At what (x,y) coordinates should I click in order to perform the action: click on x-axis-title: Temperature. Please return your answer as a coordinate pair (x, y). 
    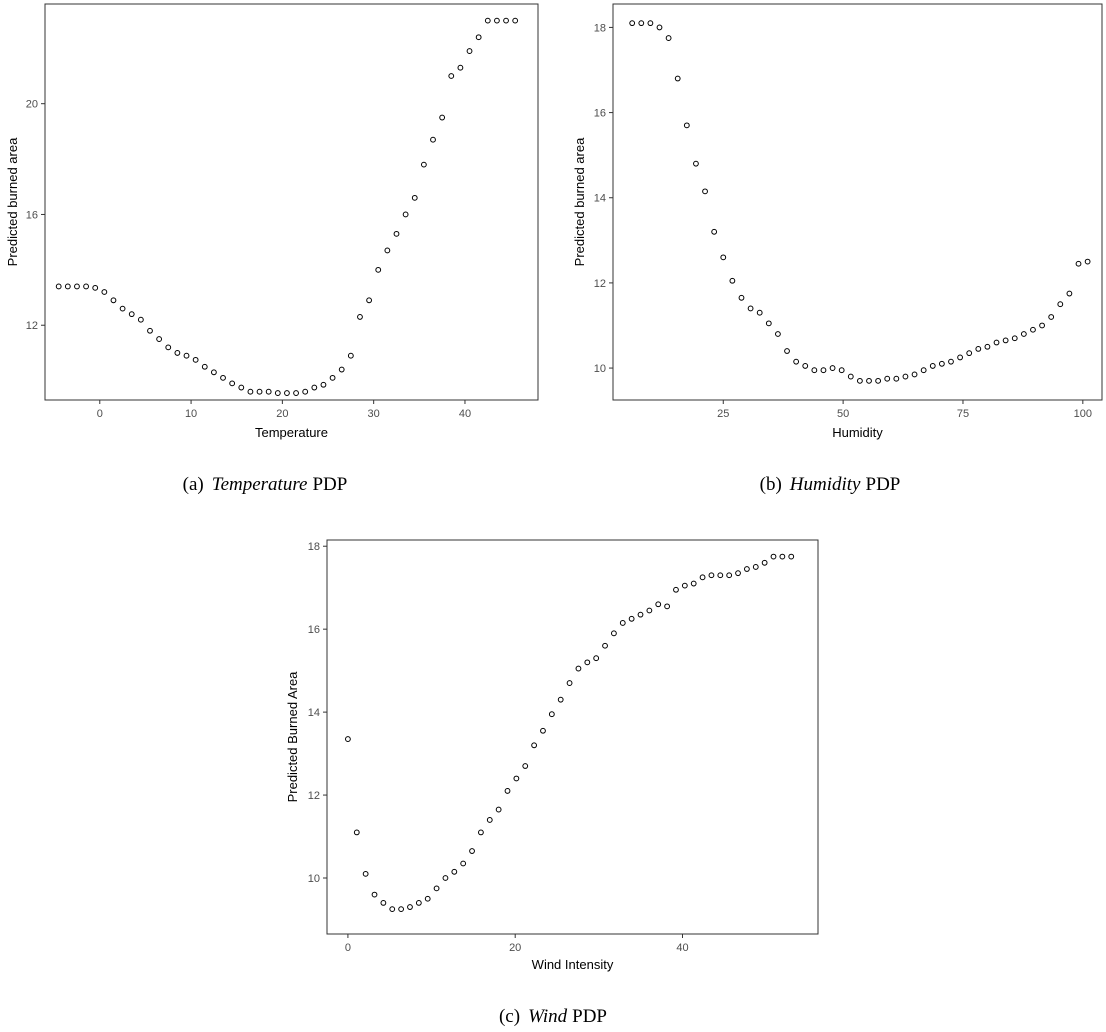
    Looking at the image, I should click on (291, 432).